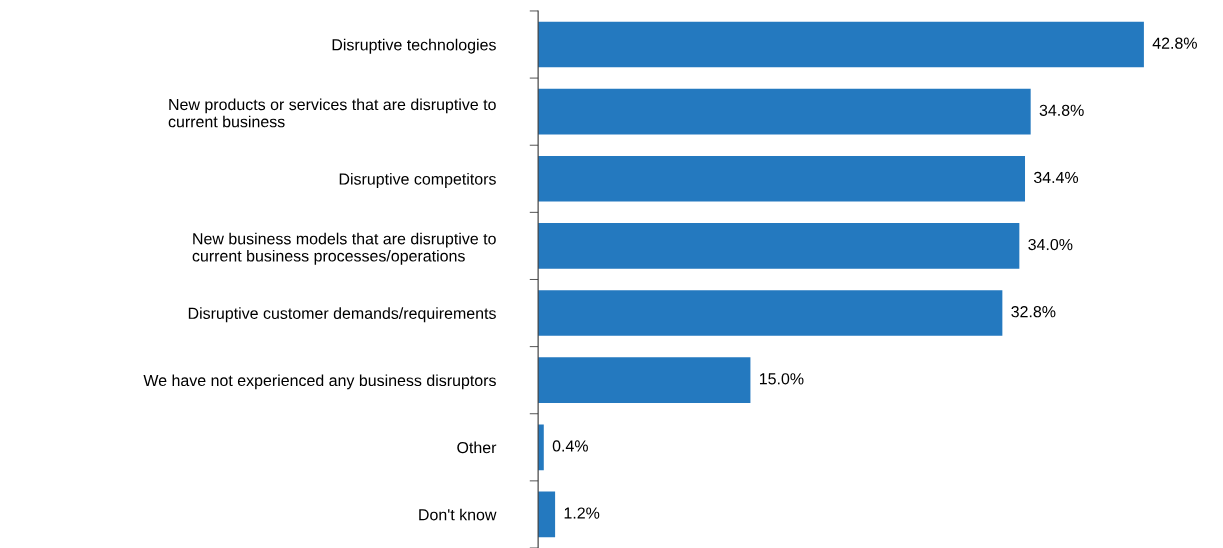 The image size is (1223, 548). Describe the element at coordinates (1056, 177) in the screenshot. I see `data-label: 34.4%` at that location.